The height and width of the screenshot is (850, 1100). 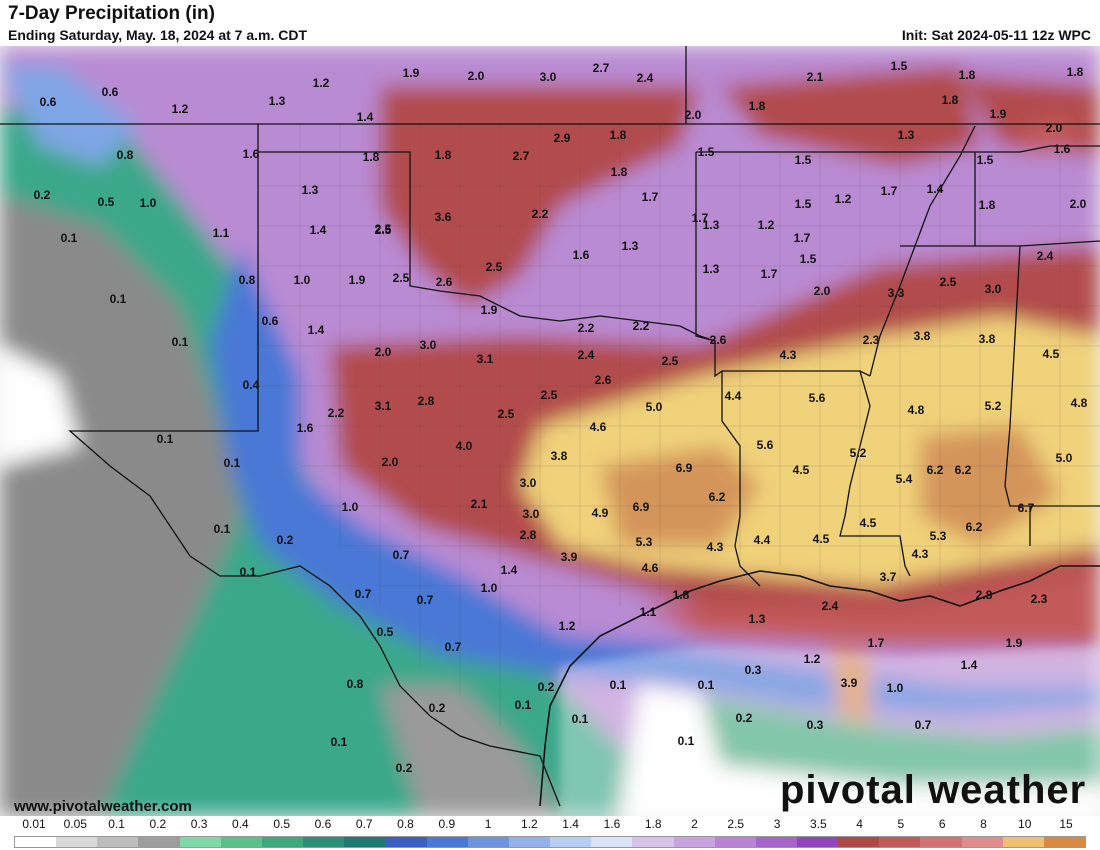 What do you see at coordinates (1079, 403) in the screenshot?
I see `precip-value-label: 4.8` at bounding box center [1079, 403].